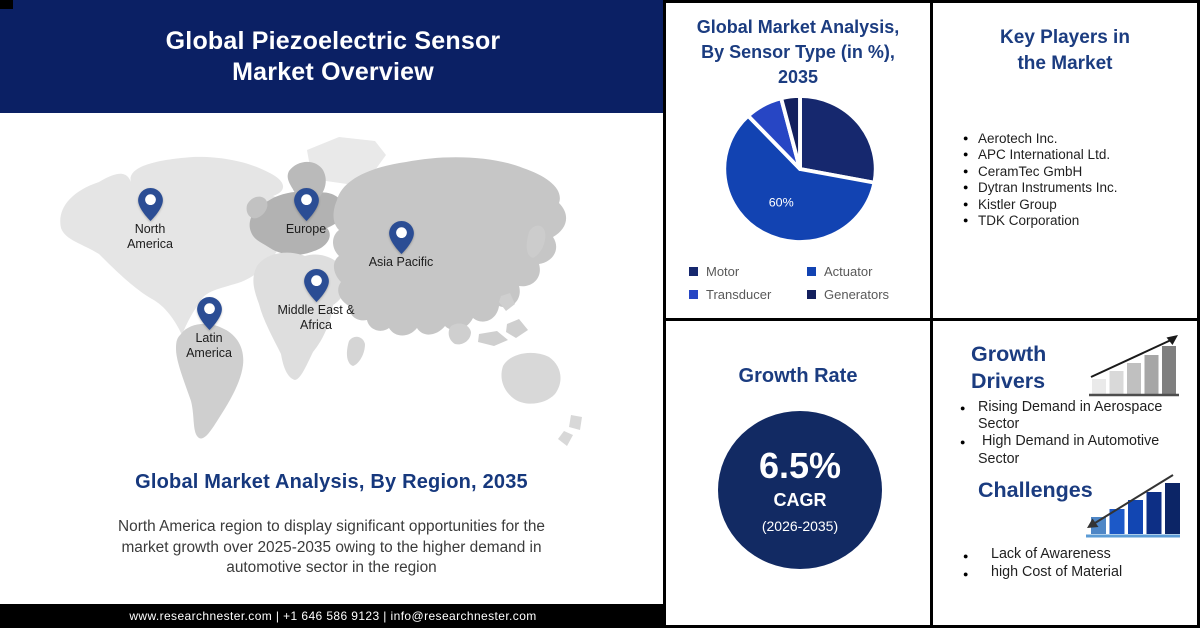 Image resolution: width=1200 pixels, height=628 pixels. I want to click on map-pin-north-america: North America, so click(150, 219).